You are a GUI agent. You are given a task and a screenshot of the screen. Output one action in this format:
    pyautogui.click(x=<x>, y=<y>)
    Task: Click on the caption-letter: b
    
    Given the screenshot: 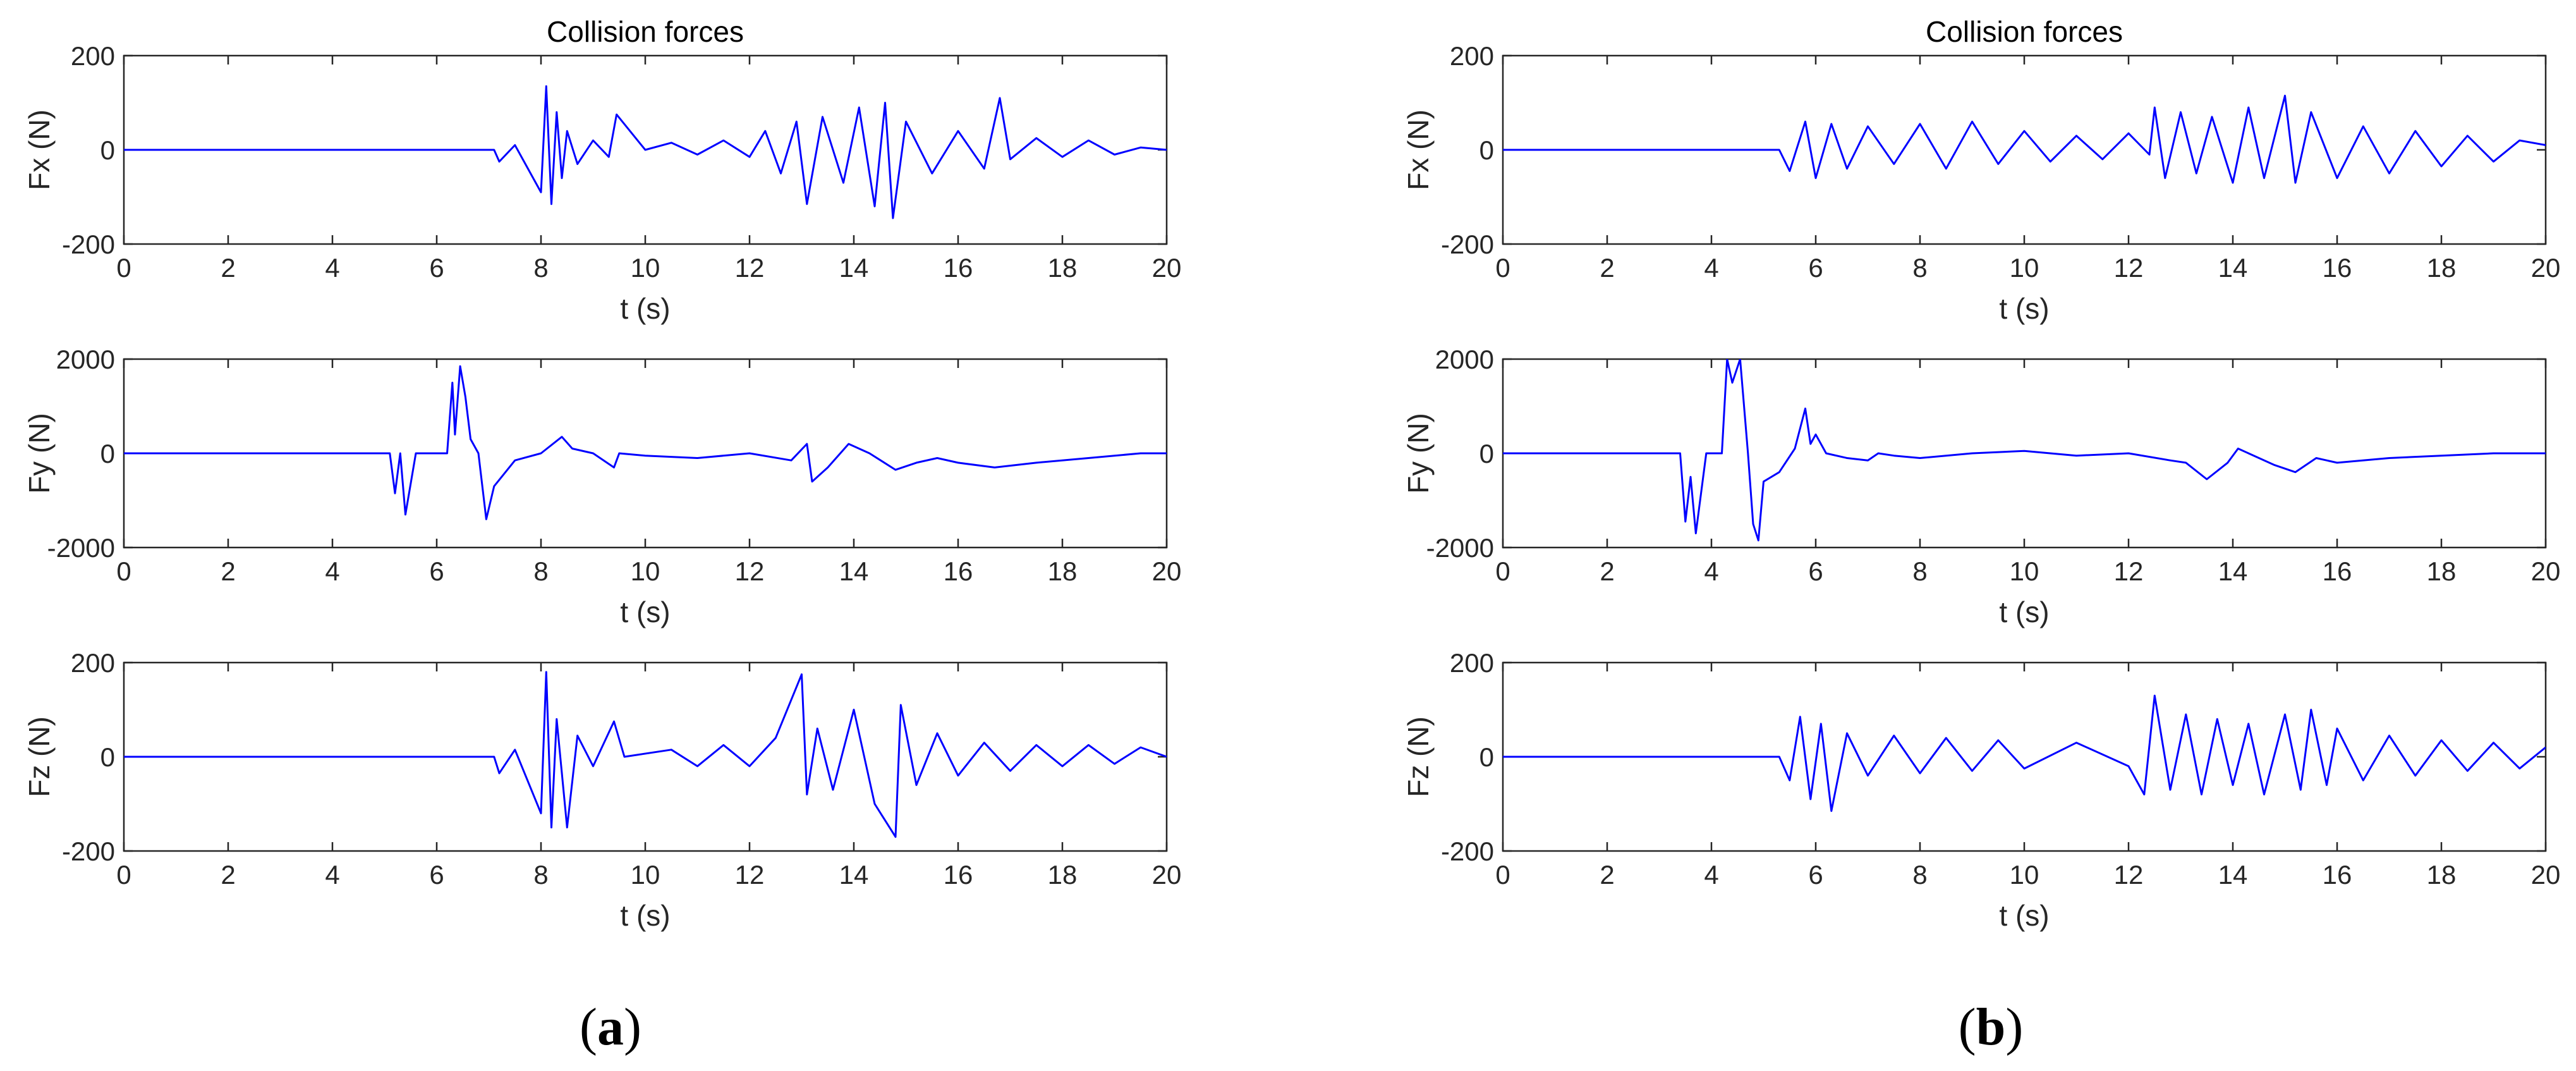 What is the action you would take?
    pyautogui.click(x=1991, y=1027)
    